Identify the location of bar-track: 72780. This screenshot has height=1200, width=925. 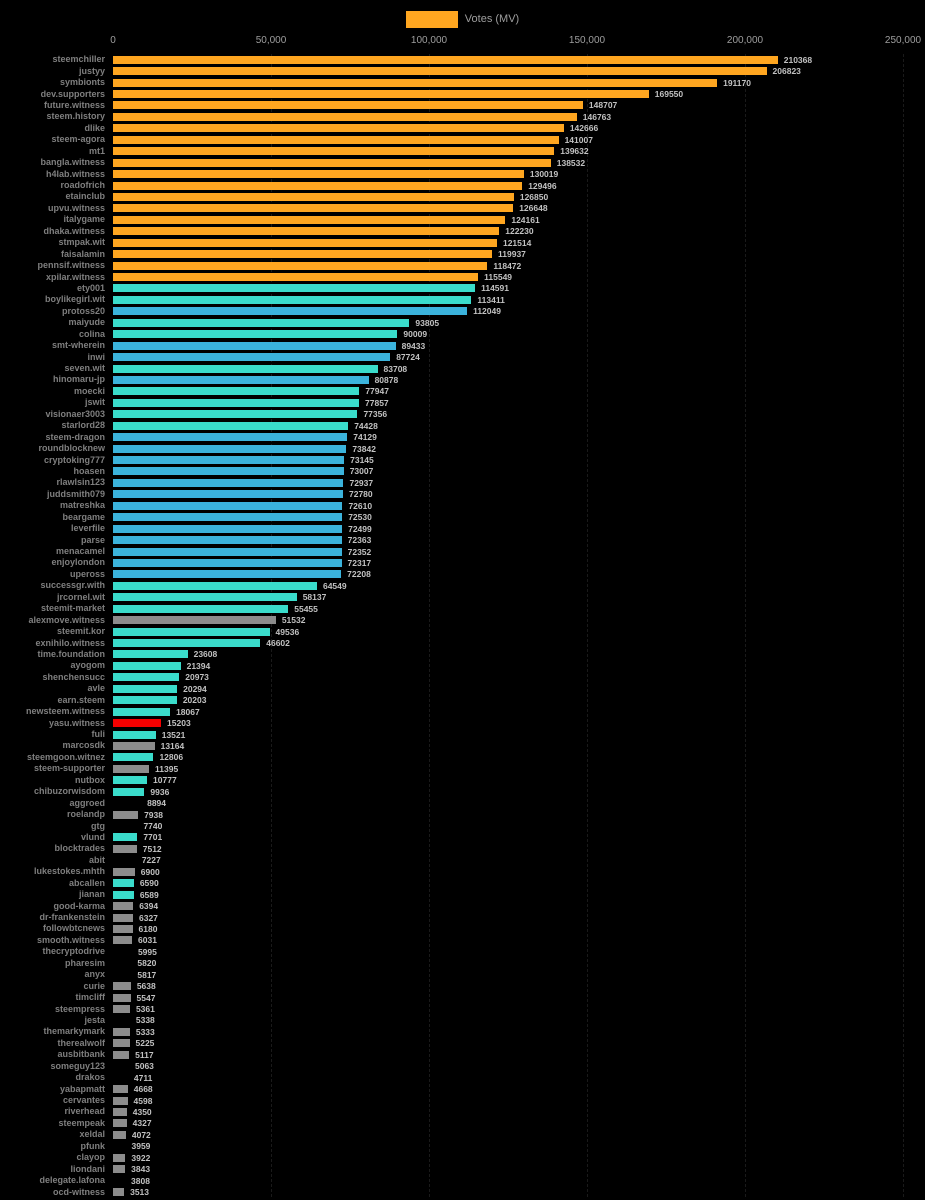
(508, 494).